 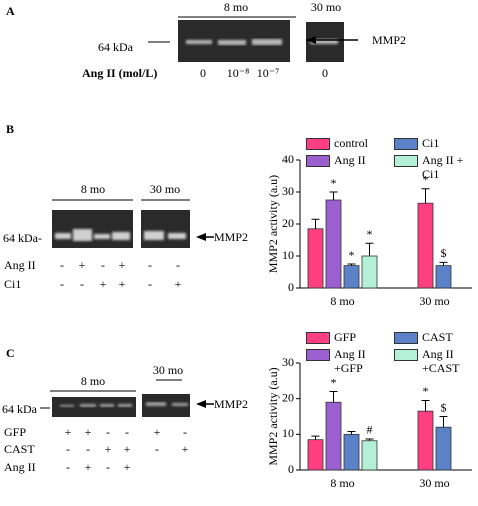 I want to click on row-label: CAST, so click(x=19, y=449).